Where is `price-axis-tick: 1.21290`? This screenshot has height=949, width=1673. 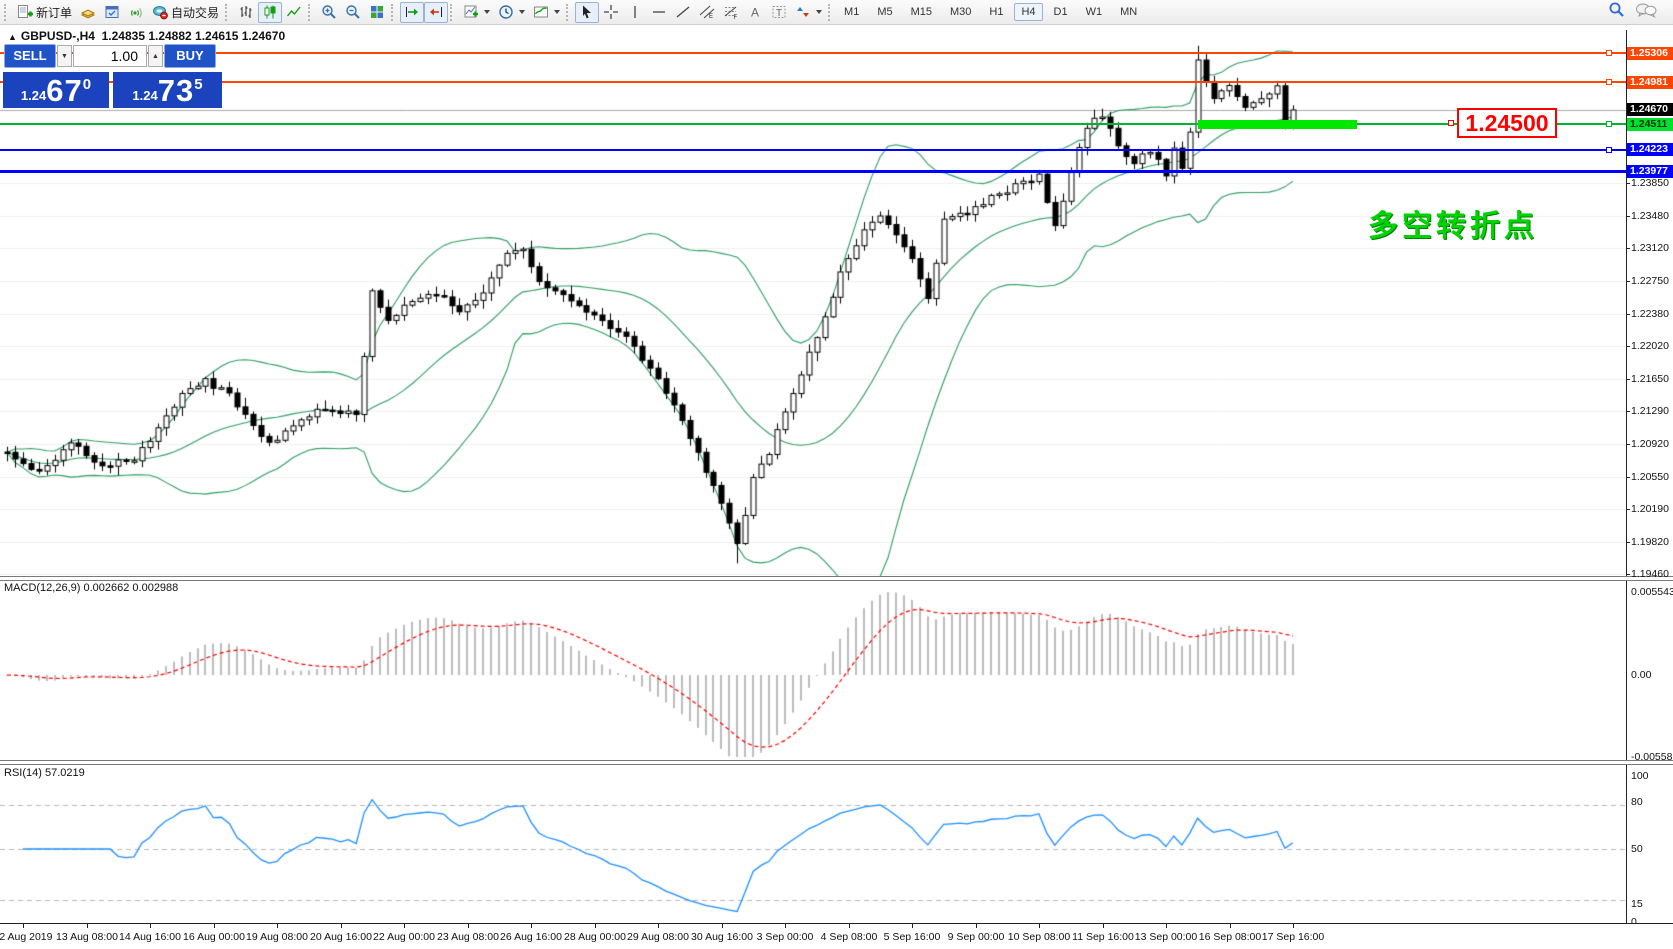 price-axis-tick: 1.21290 is located at coordinates (1650, 411).